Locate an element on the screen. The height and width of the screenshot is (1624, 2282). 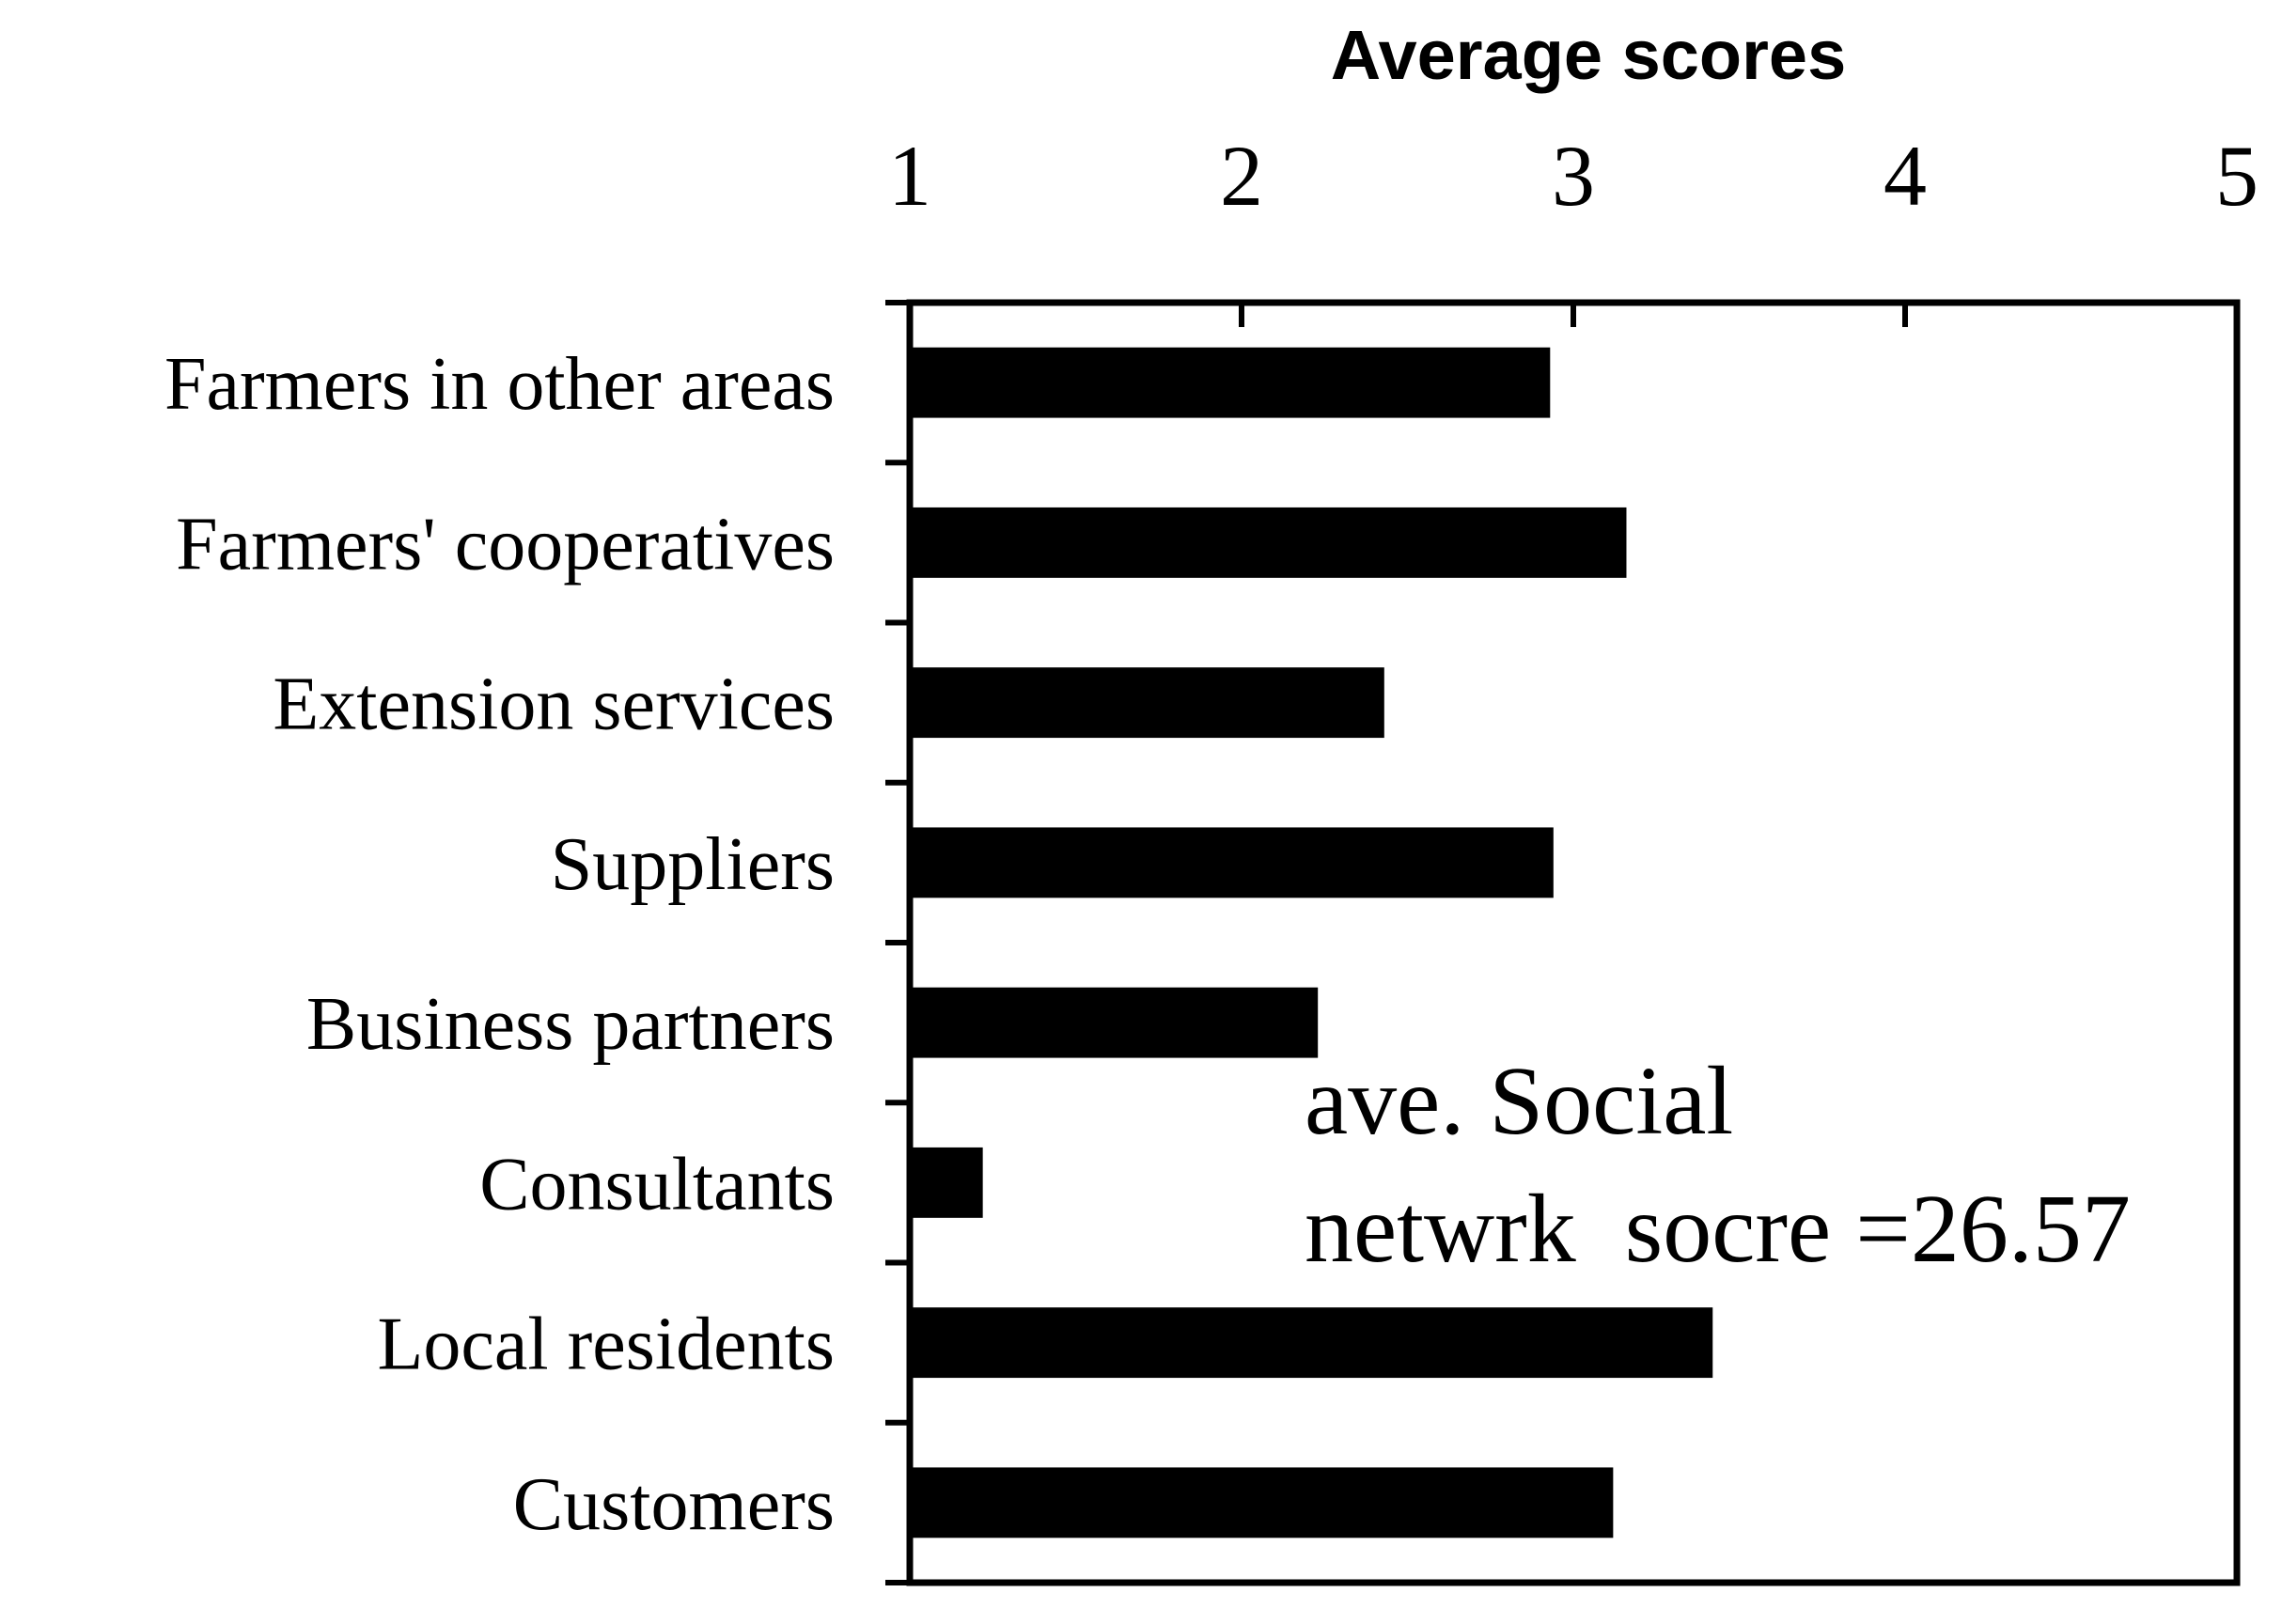
category-label: Extension services is located at coordinates (554, 705).